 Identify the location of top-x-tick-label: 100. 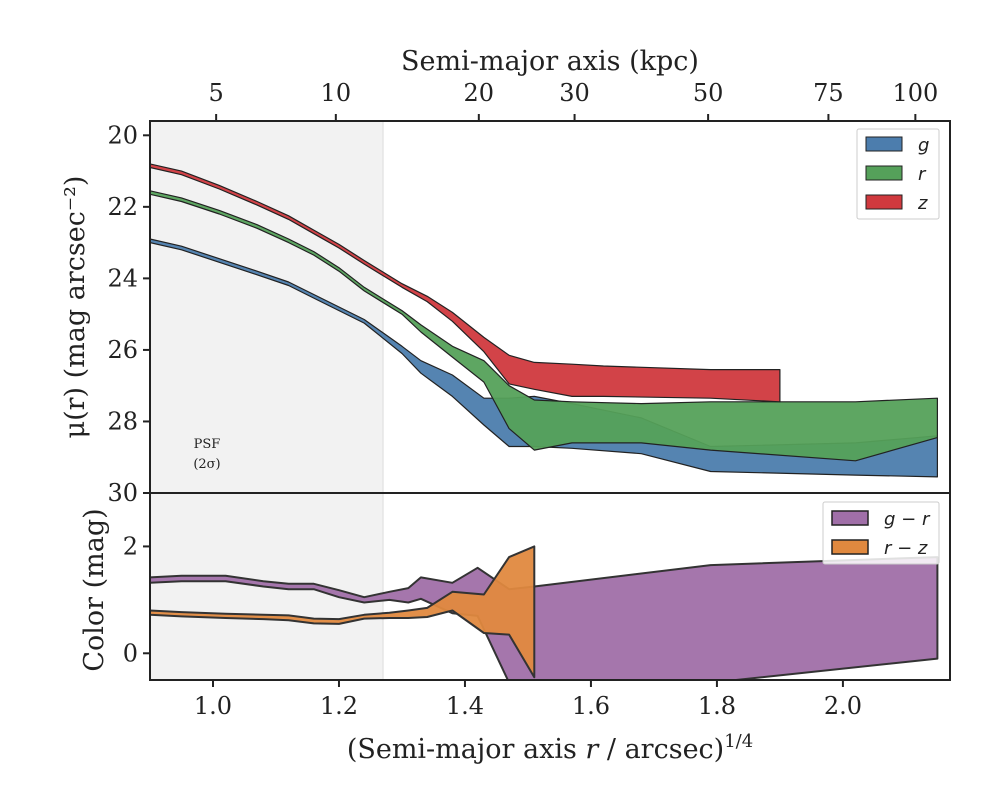
(915, 93).